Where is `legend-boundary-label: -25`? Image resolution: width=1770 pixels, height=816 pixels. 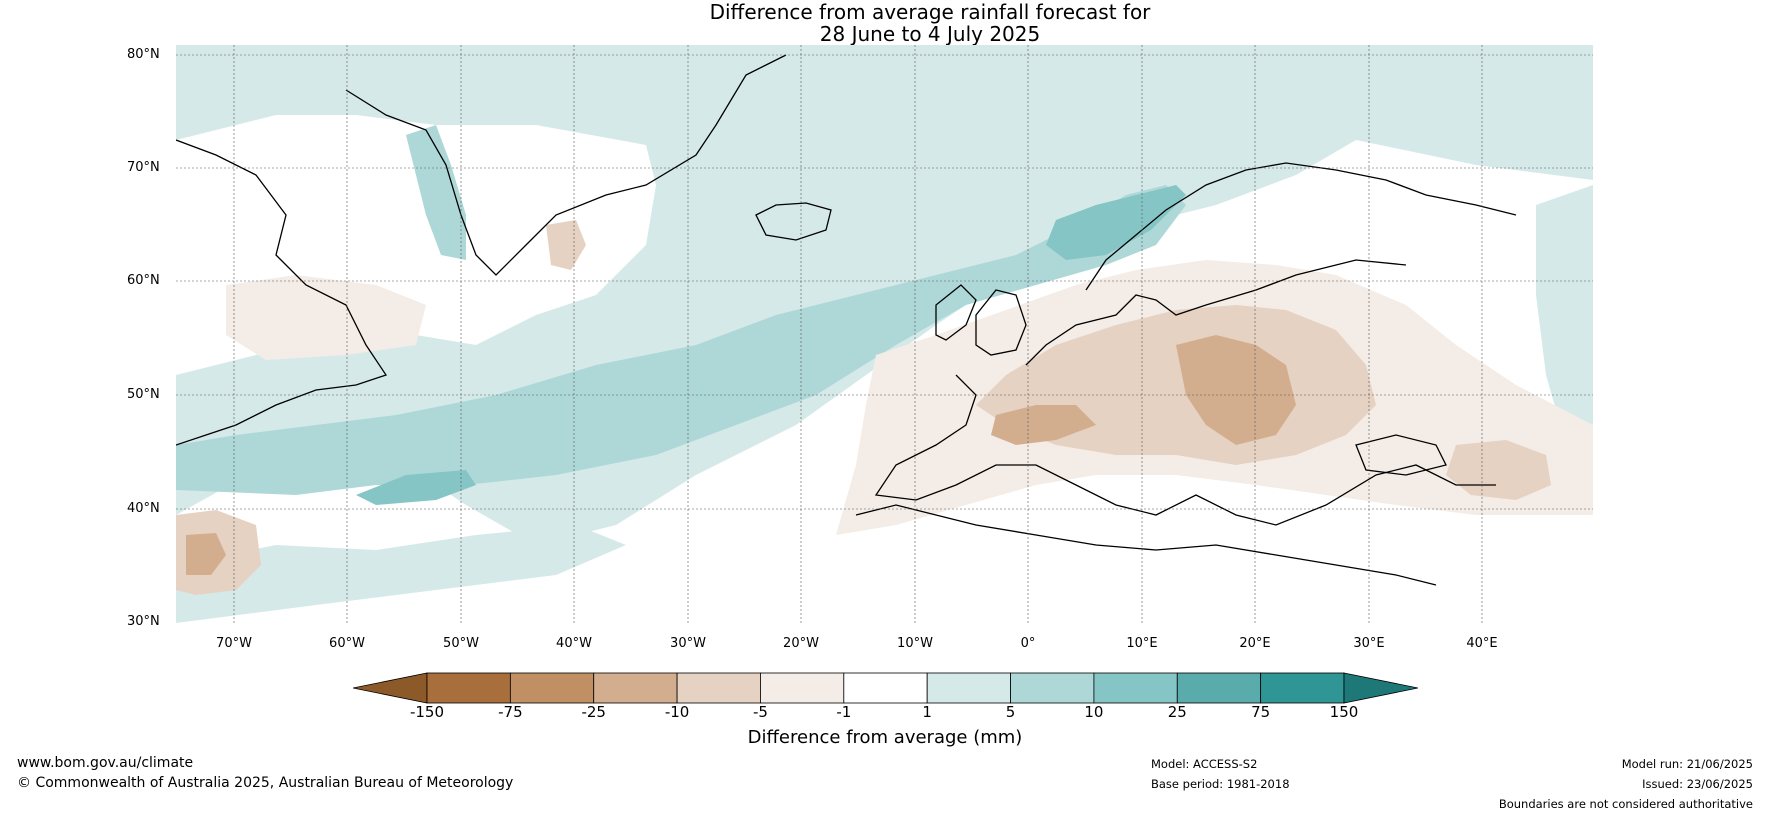
legend-boundary-label: -25 is located at coordinates (593, 712).